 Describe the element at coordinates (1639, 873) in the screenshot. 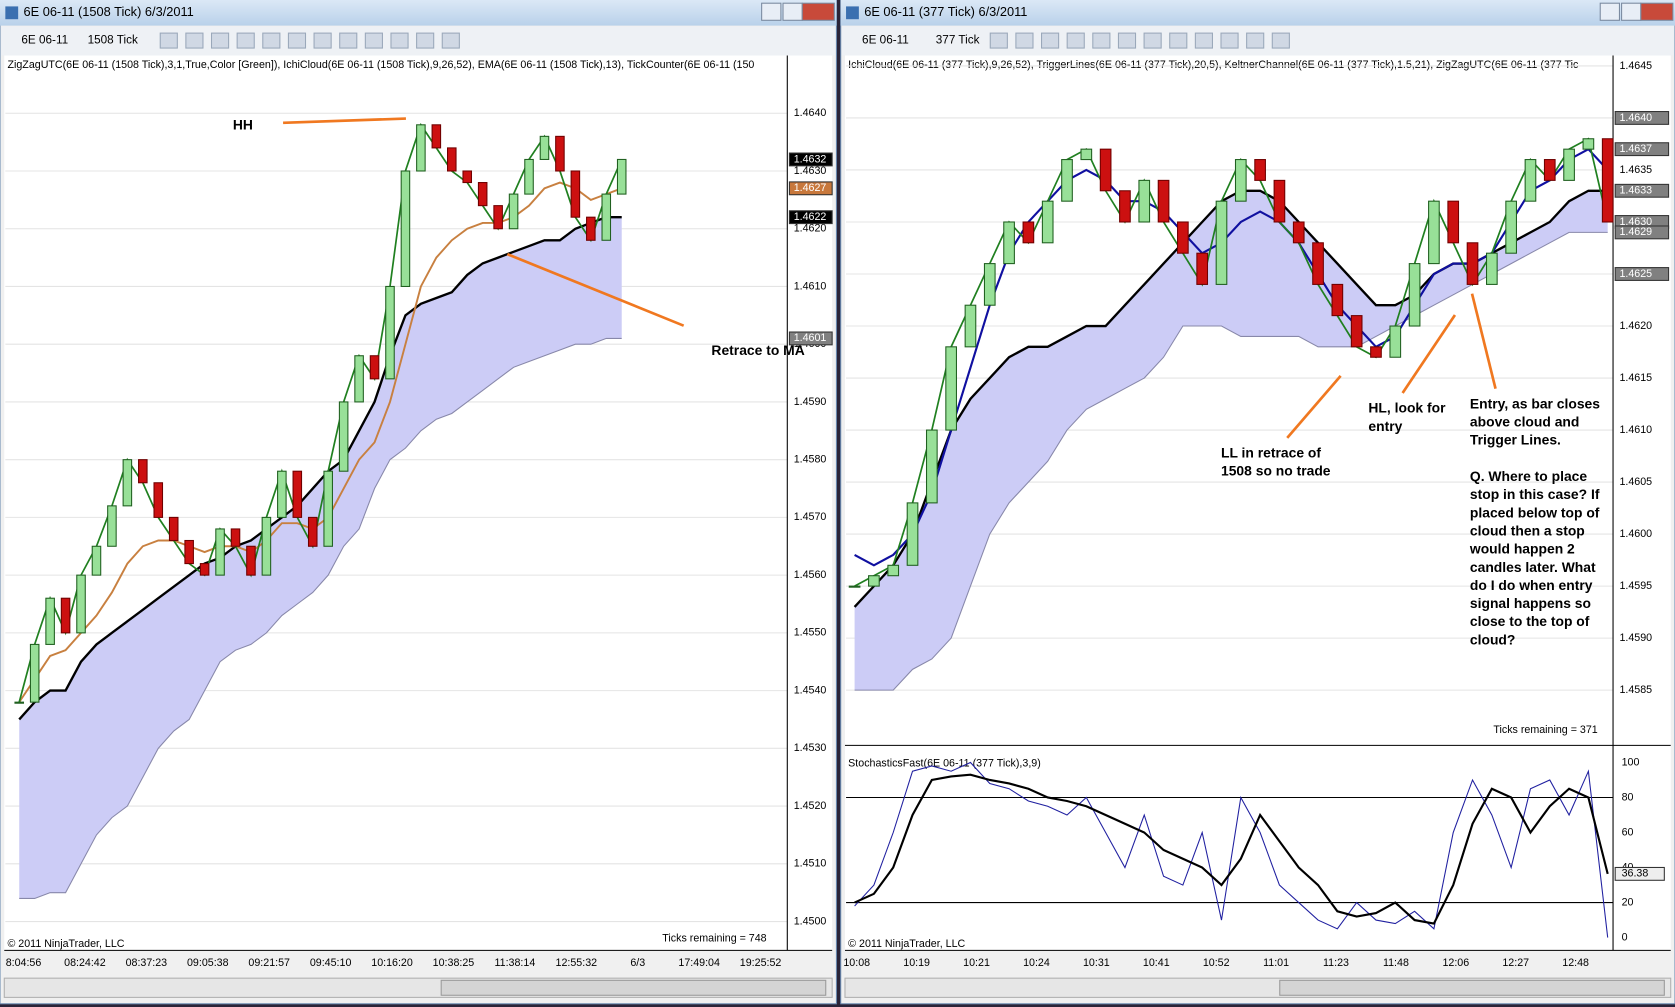

I see `value-marker` at that location.